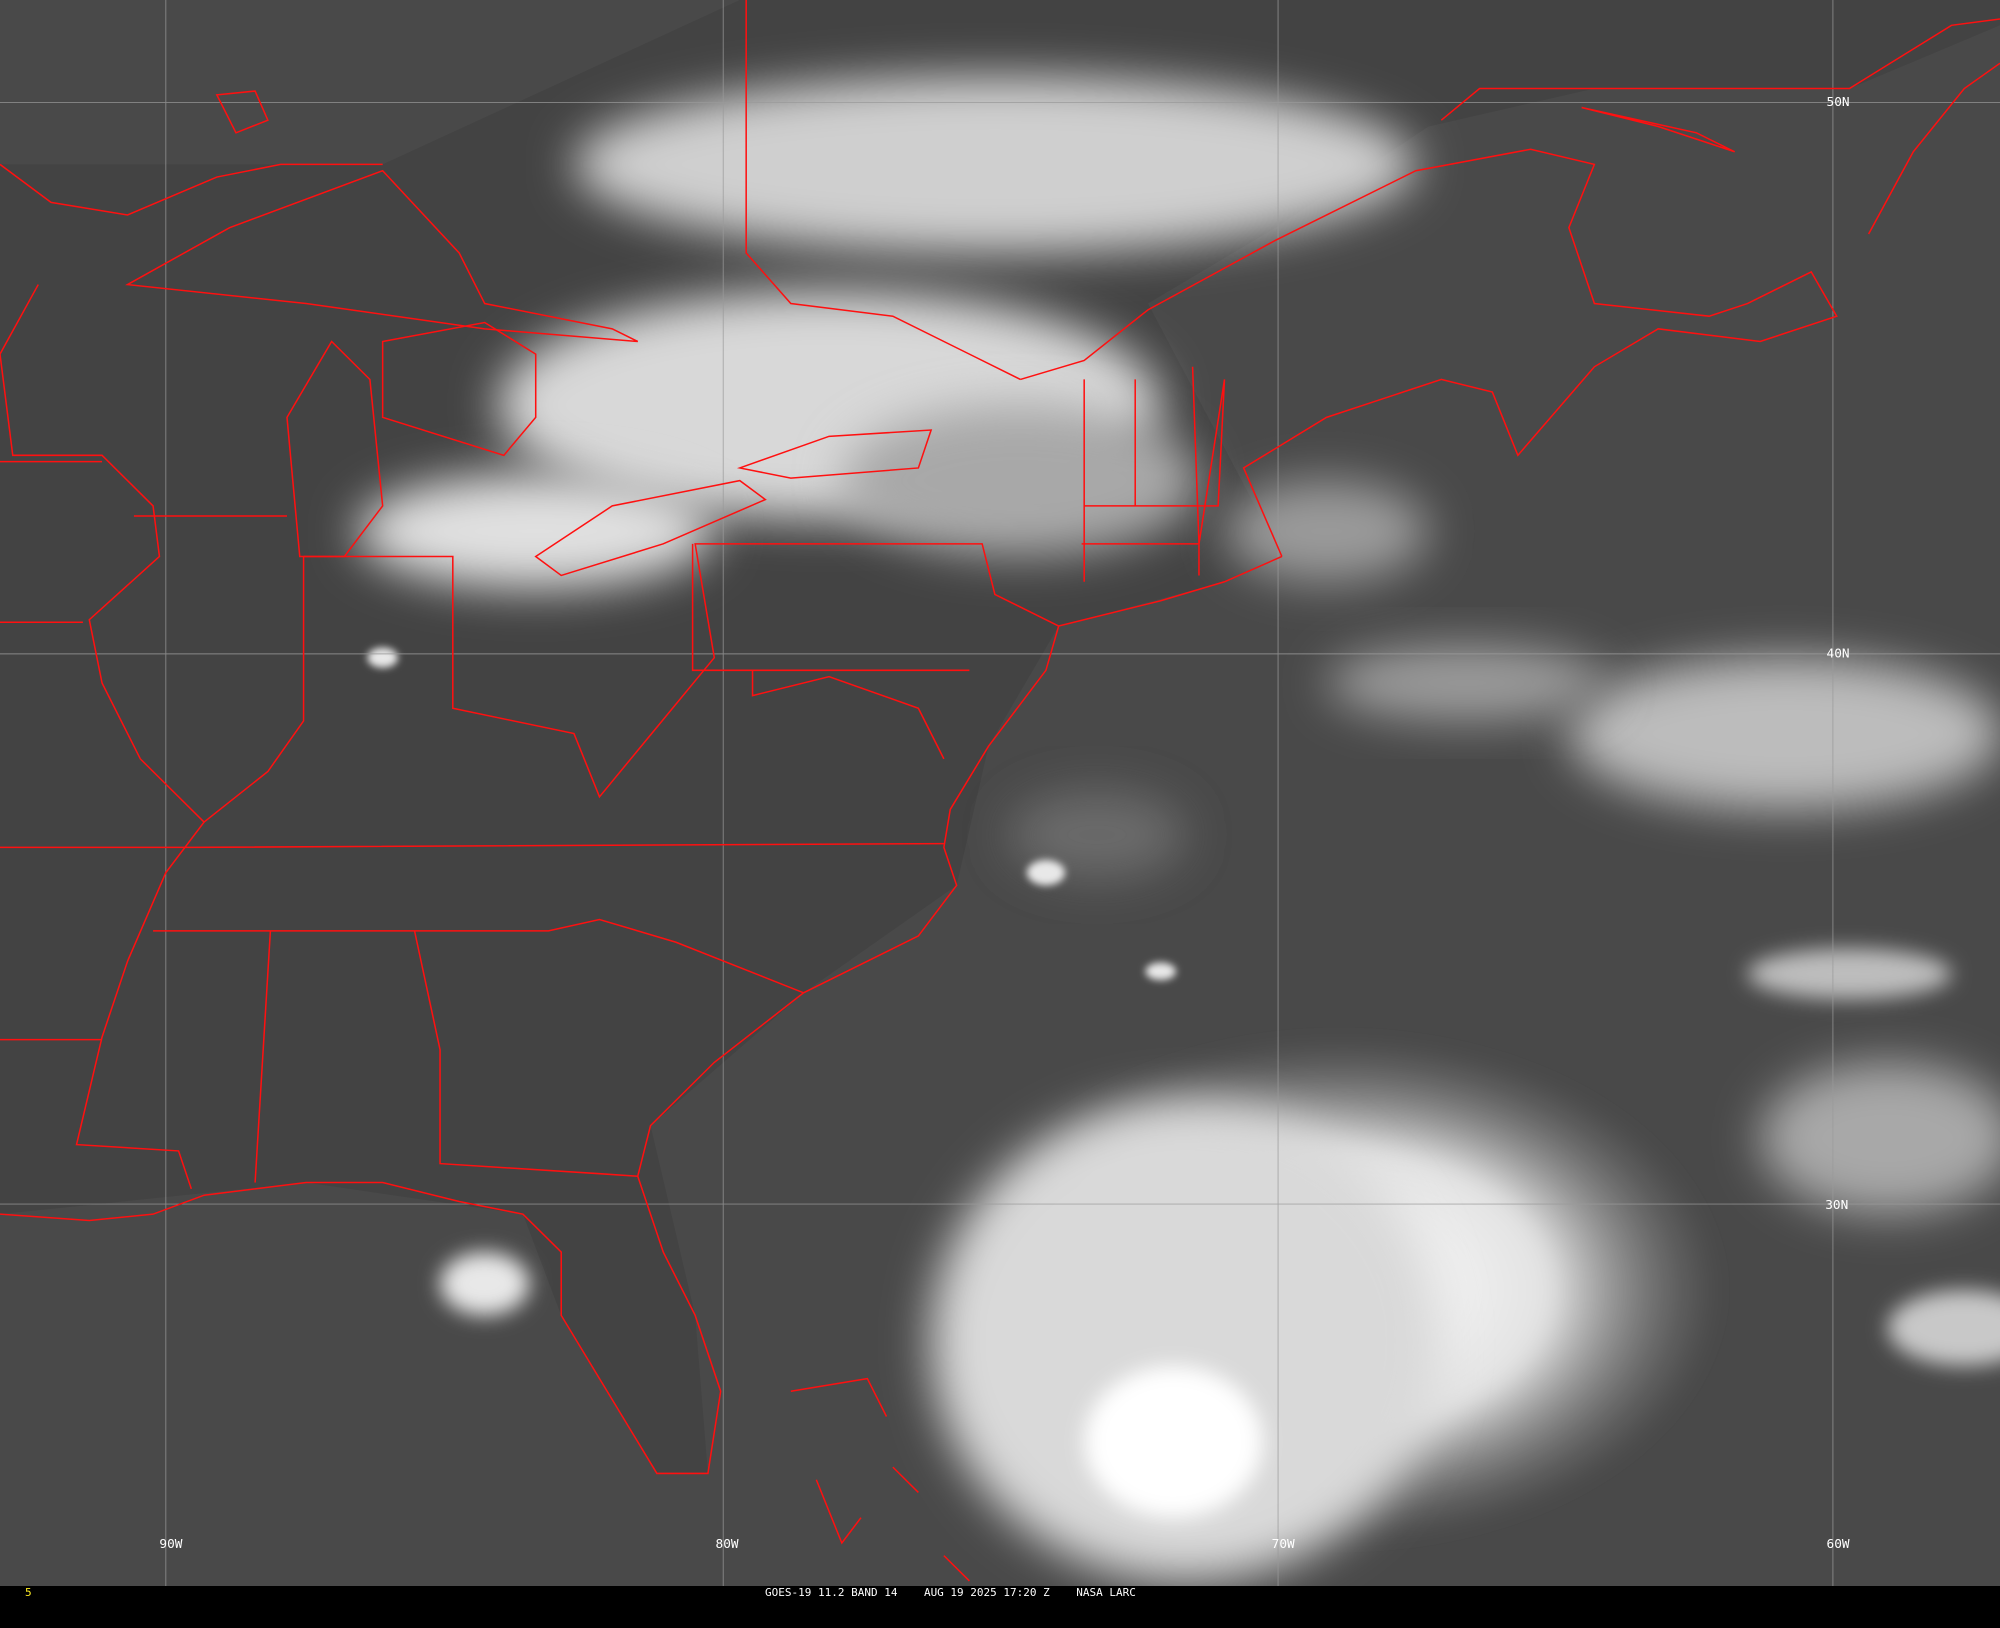  Describe the element at coordinates (1836, 1204) in the screenshot. I see `lat-label: 30N` at that location.